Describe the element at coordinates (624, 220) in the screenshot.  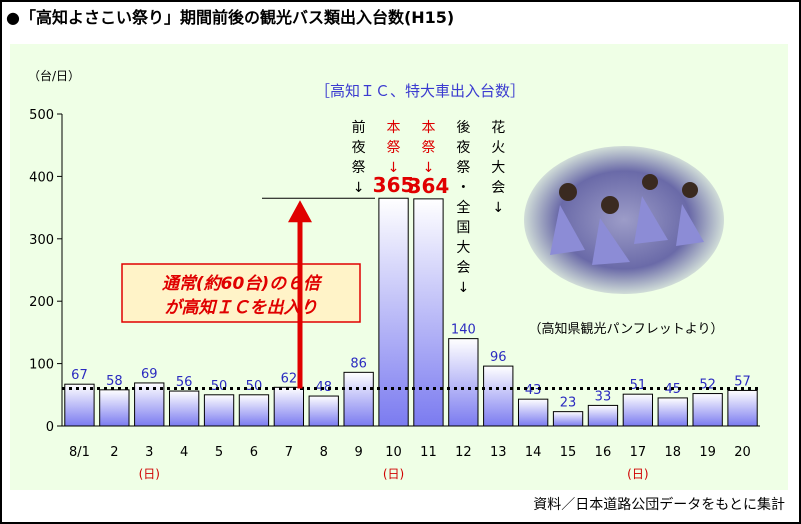
I see `festival-photo` at that location.